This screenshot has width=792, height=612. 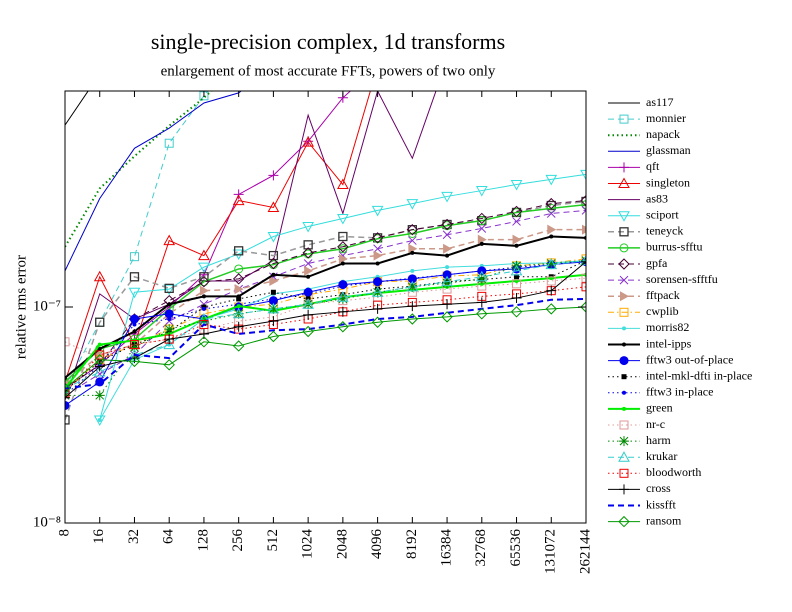 What do you see at coordinates (134, 536) in the screenshot?
I see `x-tick-label: 32` at bounding box center [134, 536].